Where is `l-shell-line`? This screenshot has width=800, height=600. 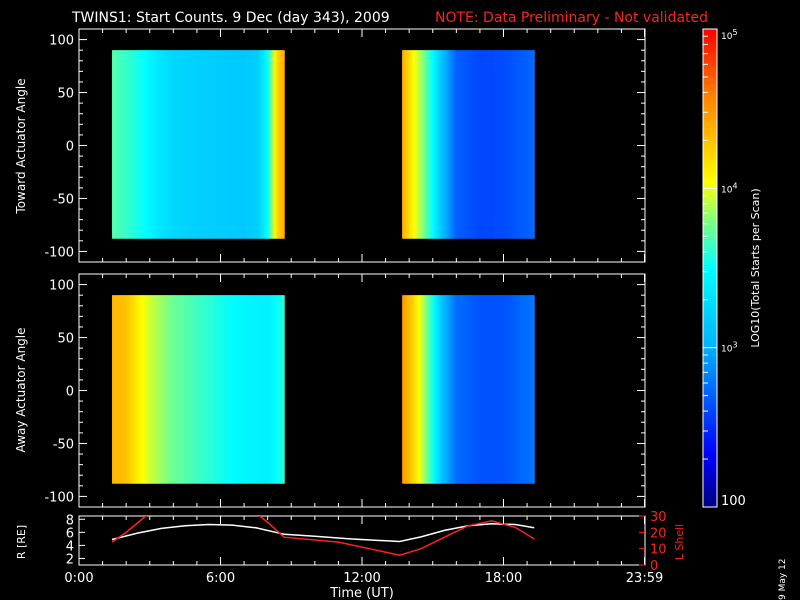
l-shell-line is located at coordinates (323, 536).